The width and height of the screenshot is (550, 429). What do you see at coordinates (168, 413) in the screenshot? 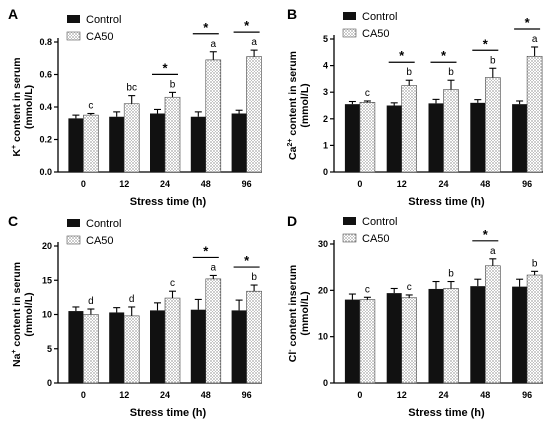
I see `x-axis-label: Stress time (h)` at bounding box center [168, 413].